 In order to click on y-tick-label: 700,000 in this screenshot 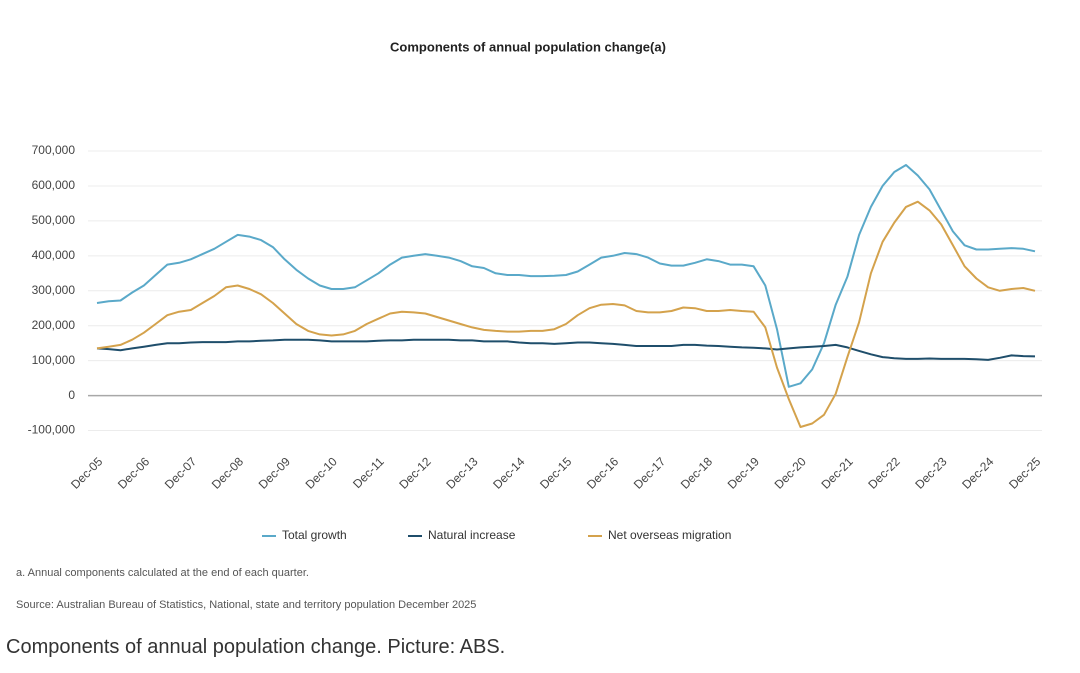, I will do `click(54, 150)`.